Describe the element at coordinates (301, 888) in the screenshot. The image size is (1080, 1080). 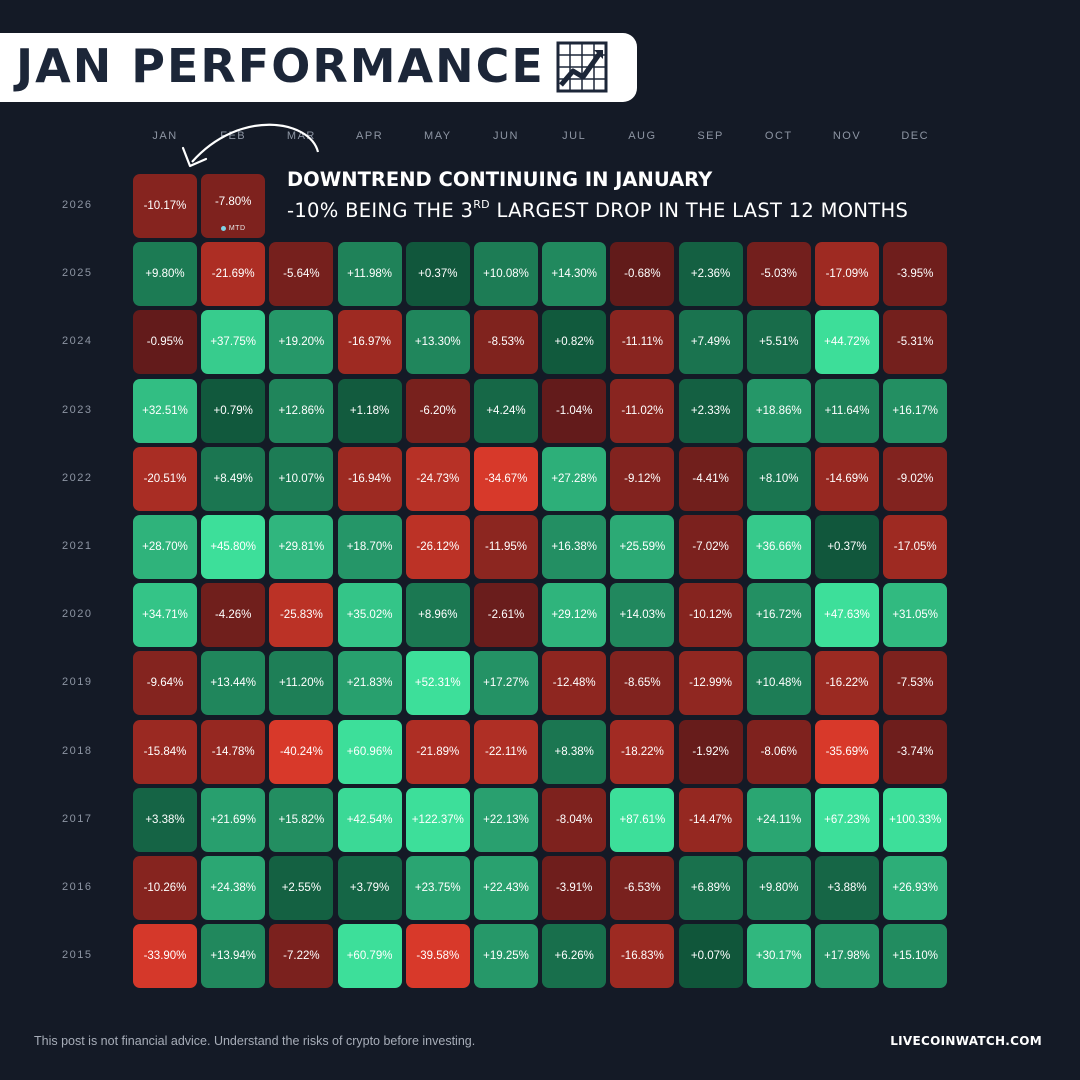
I see `cell-value-label: +2.55%` at that location.